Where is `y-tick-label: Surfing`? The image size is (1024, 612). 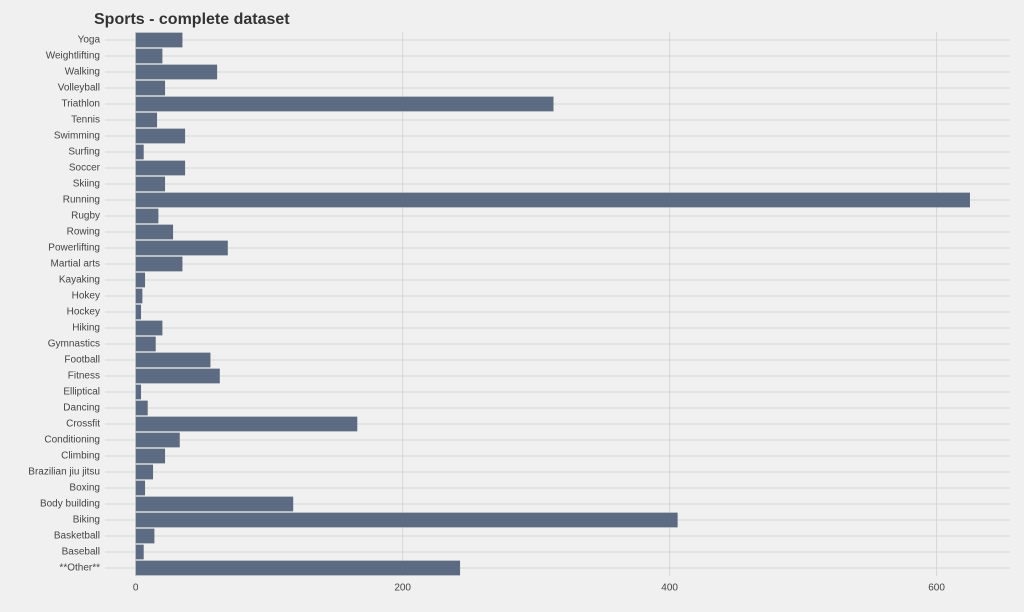
y-tick-label: Surfing is located at coordinates (84, 152).